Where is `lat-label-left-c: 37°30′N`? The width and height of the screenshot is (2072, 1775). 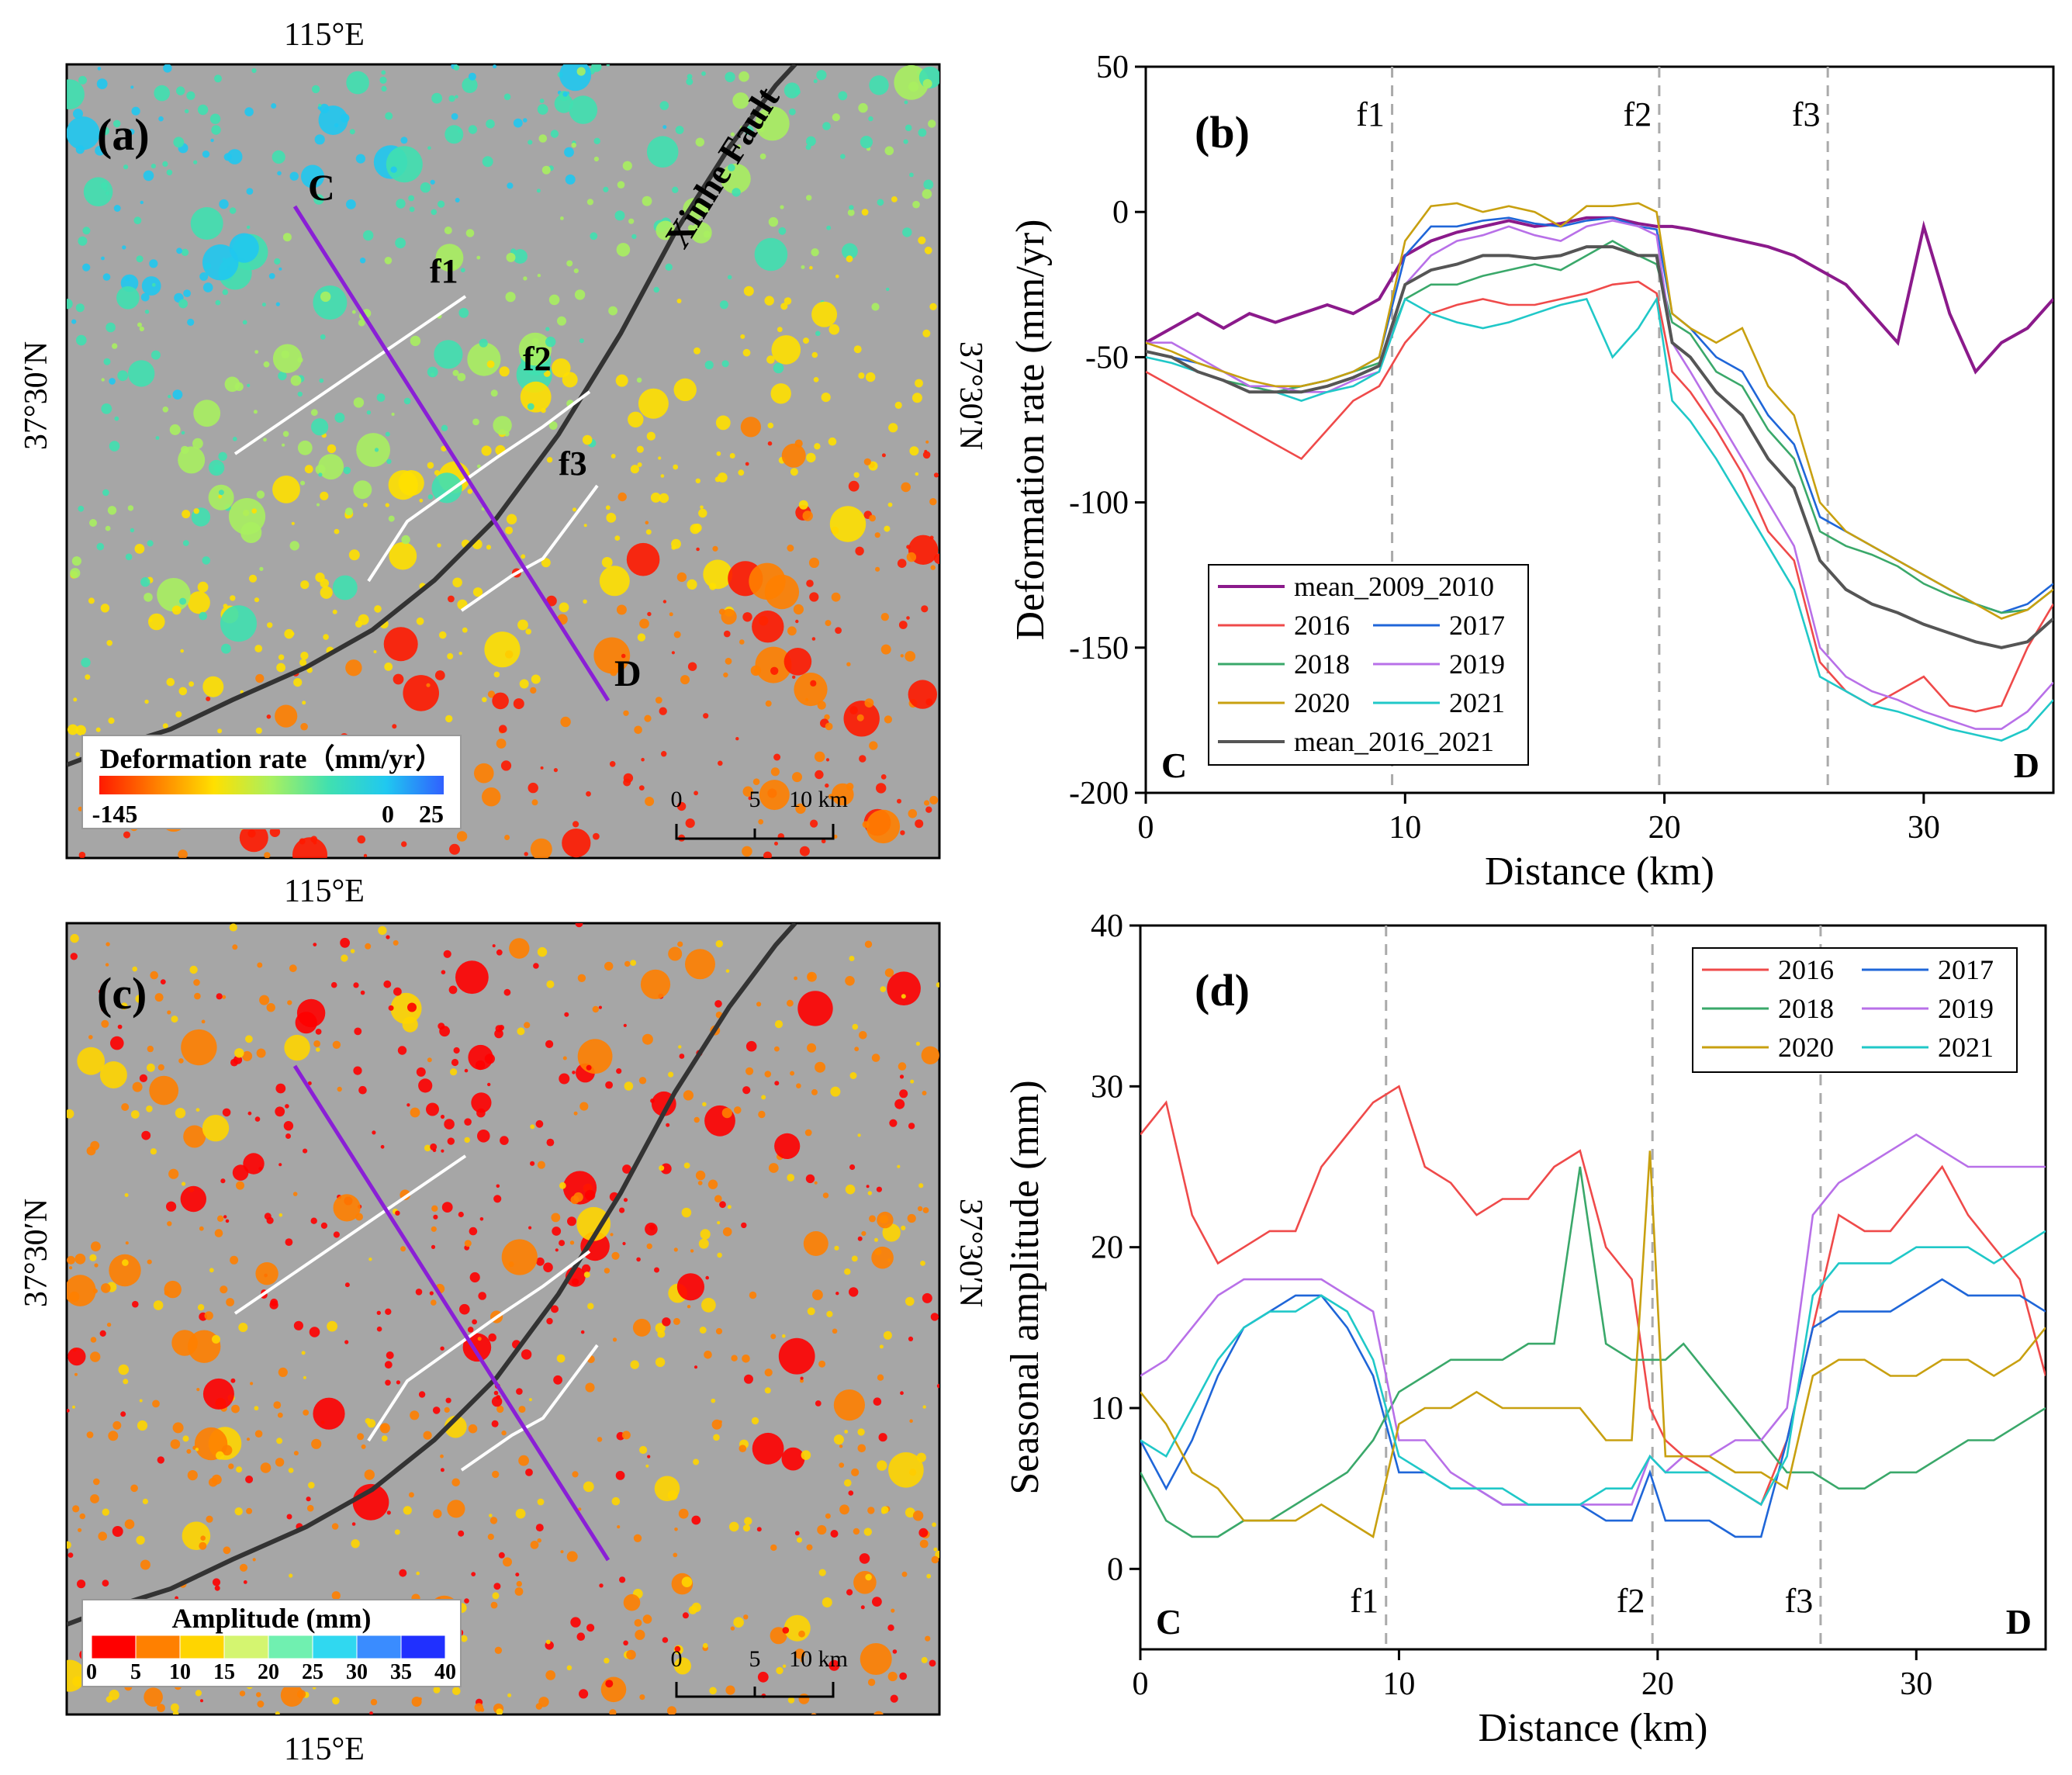 lat-label-left-c: 37°30′N is located at coordinates (36, 1253).